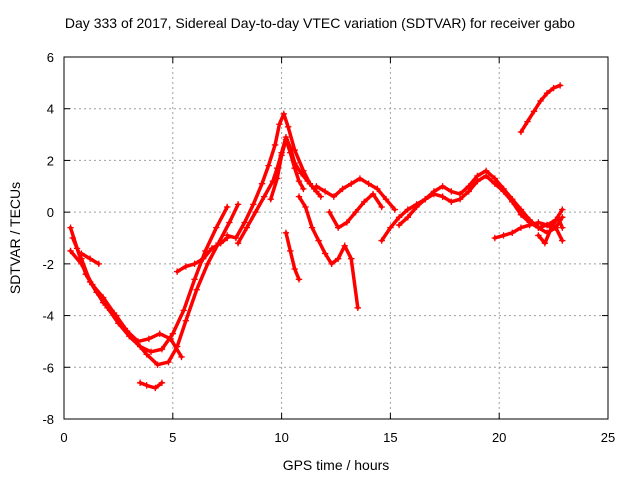 The width and height of the screenshot is (640, 480). What do you see at coordinates (48, 367) in the screenshot?
I see `y-tick-label: -6` at bounding box center [48, 367].